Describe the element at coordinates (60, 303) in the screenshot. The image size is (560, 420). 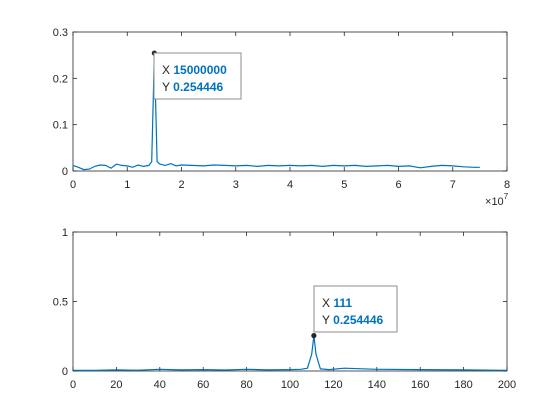
I see `y-tick-label: 0.5` at that location.